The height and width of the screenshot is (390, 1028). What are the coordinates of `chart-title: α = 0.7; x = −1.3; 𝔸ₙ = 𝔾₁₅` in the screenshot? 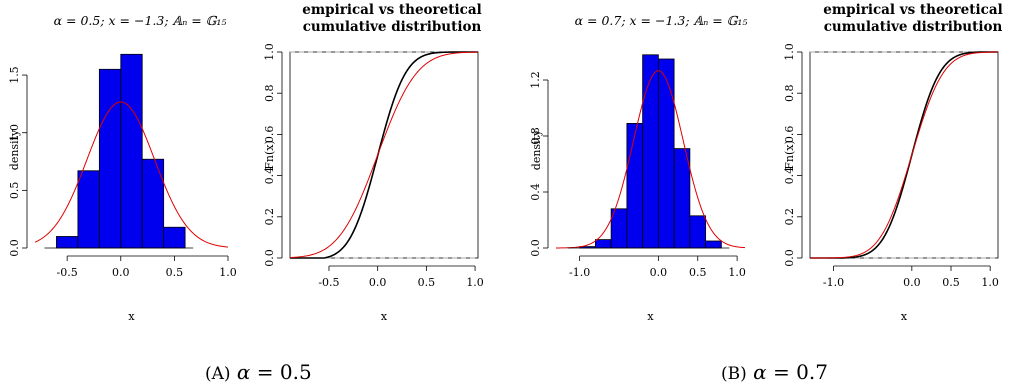 It's located at (661, 20).